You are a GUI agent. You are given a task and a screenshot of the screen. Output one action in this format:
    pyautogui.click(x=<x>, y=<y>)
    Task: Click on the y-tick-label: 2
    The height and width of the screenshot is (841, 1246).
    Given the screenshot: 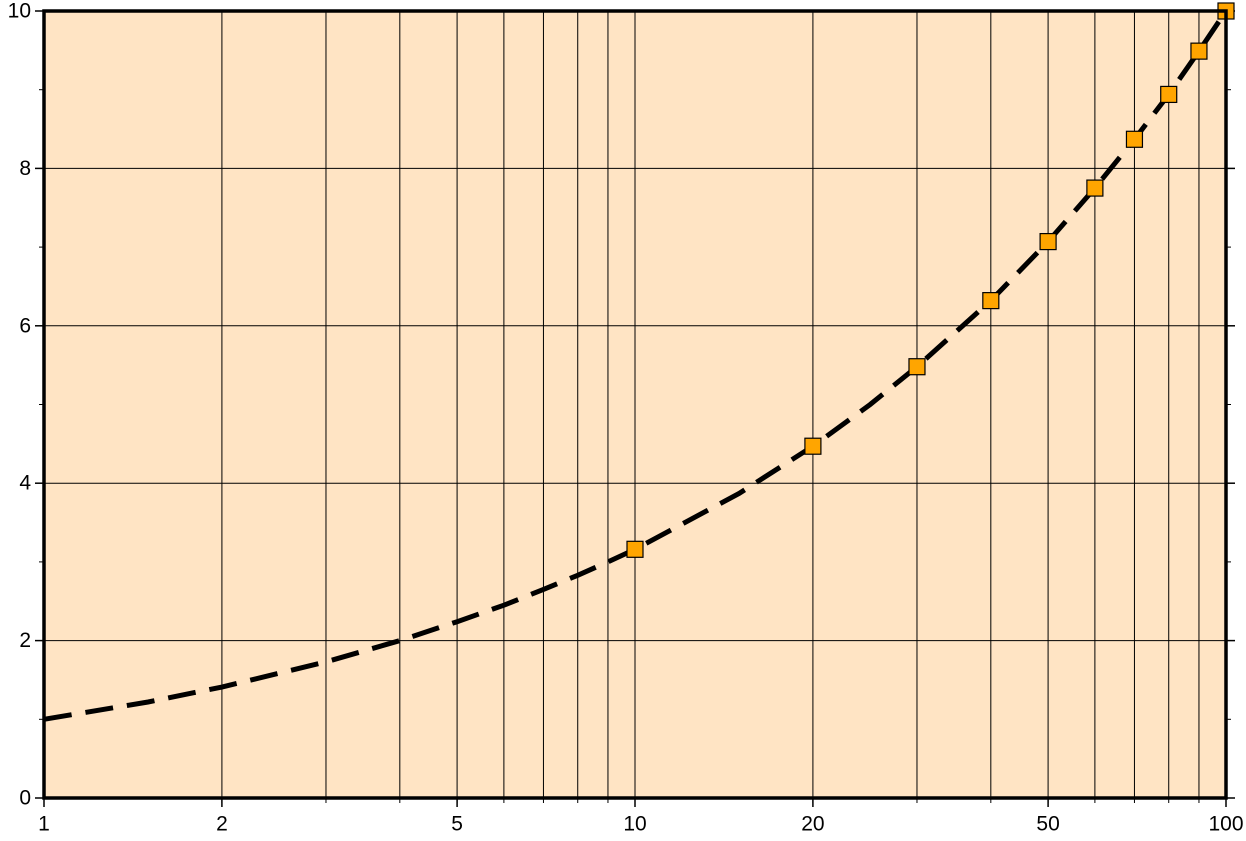 What is the action you would take?
    pyautogui.click(x=25, y=640)
    